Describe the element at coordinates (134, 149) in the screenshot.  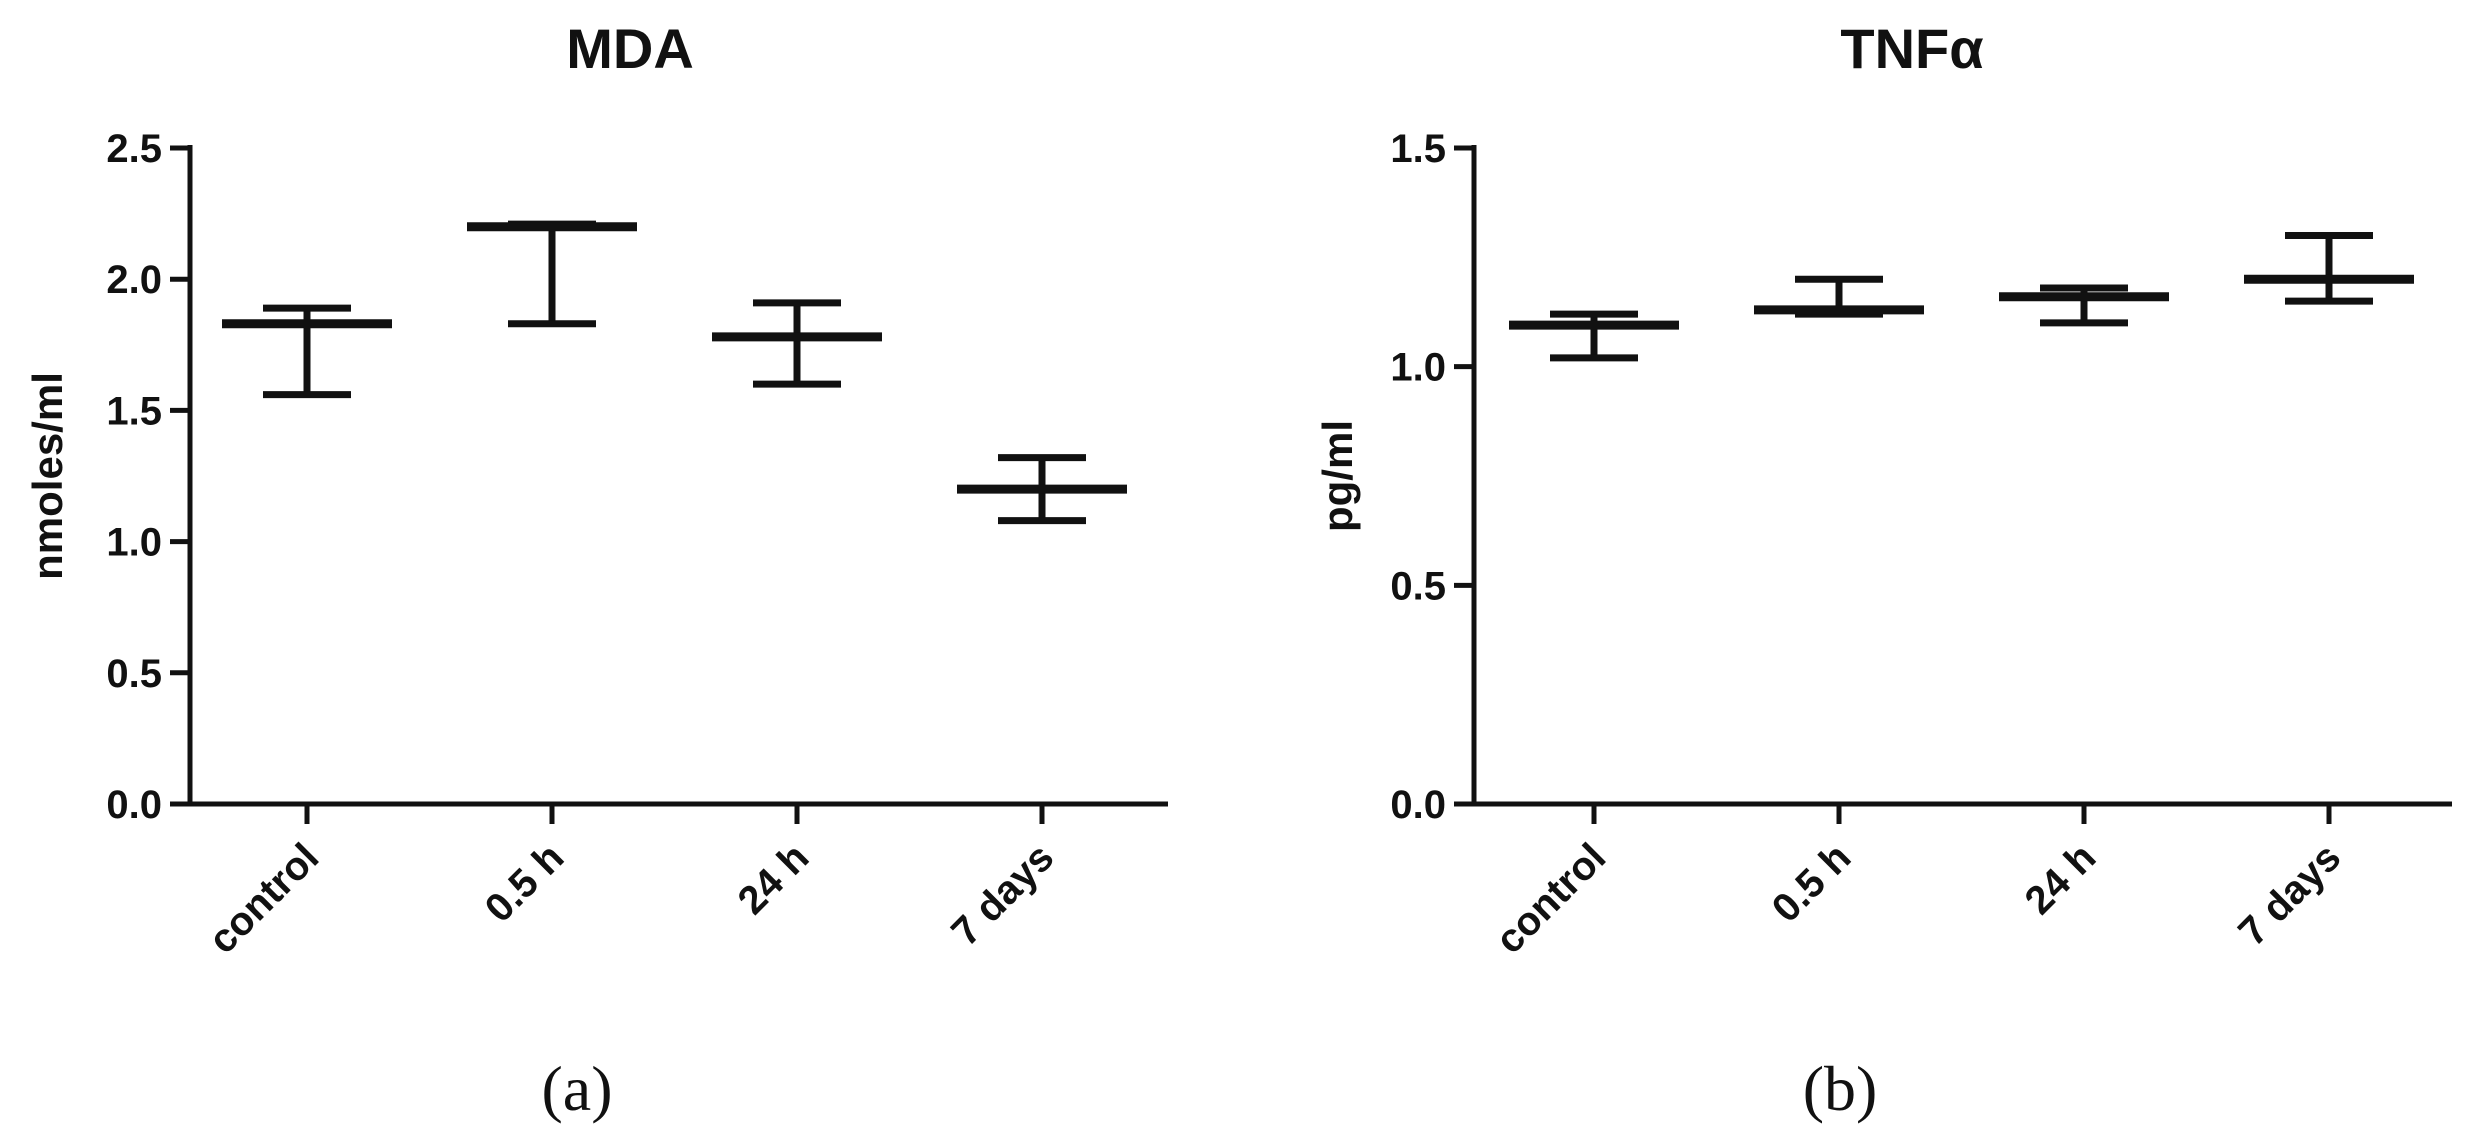
I see `y-tick-label: 2.5` at that location.